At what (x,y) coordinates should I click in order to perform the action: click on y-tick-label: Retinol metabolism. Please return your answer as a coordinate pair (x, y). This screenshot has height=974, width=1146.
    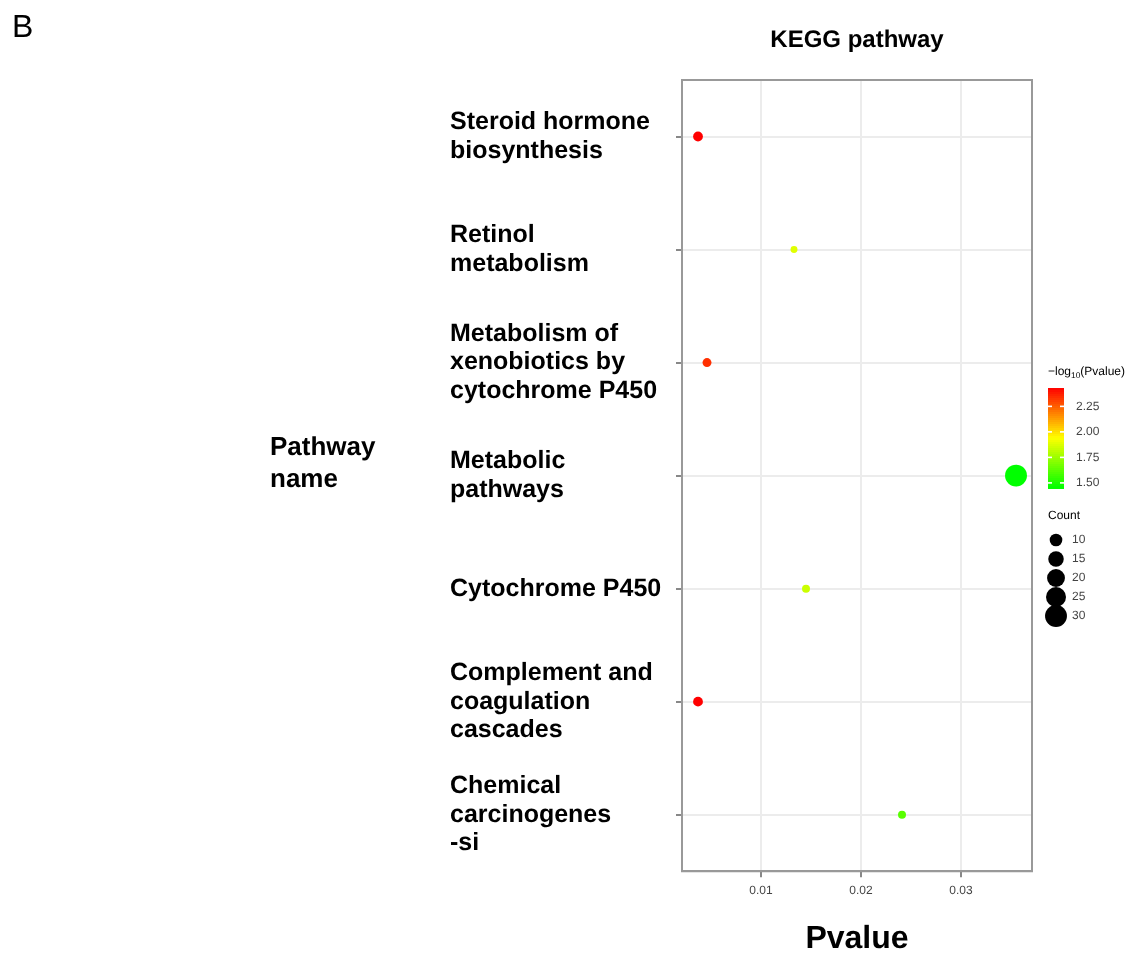
    Looking at the image, I should click on (519, 248).